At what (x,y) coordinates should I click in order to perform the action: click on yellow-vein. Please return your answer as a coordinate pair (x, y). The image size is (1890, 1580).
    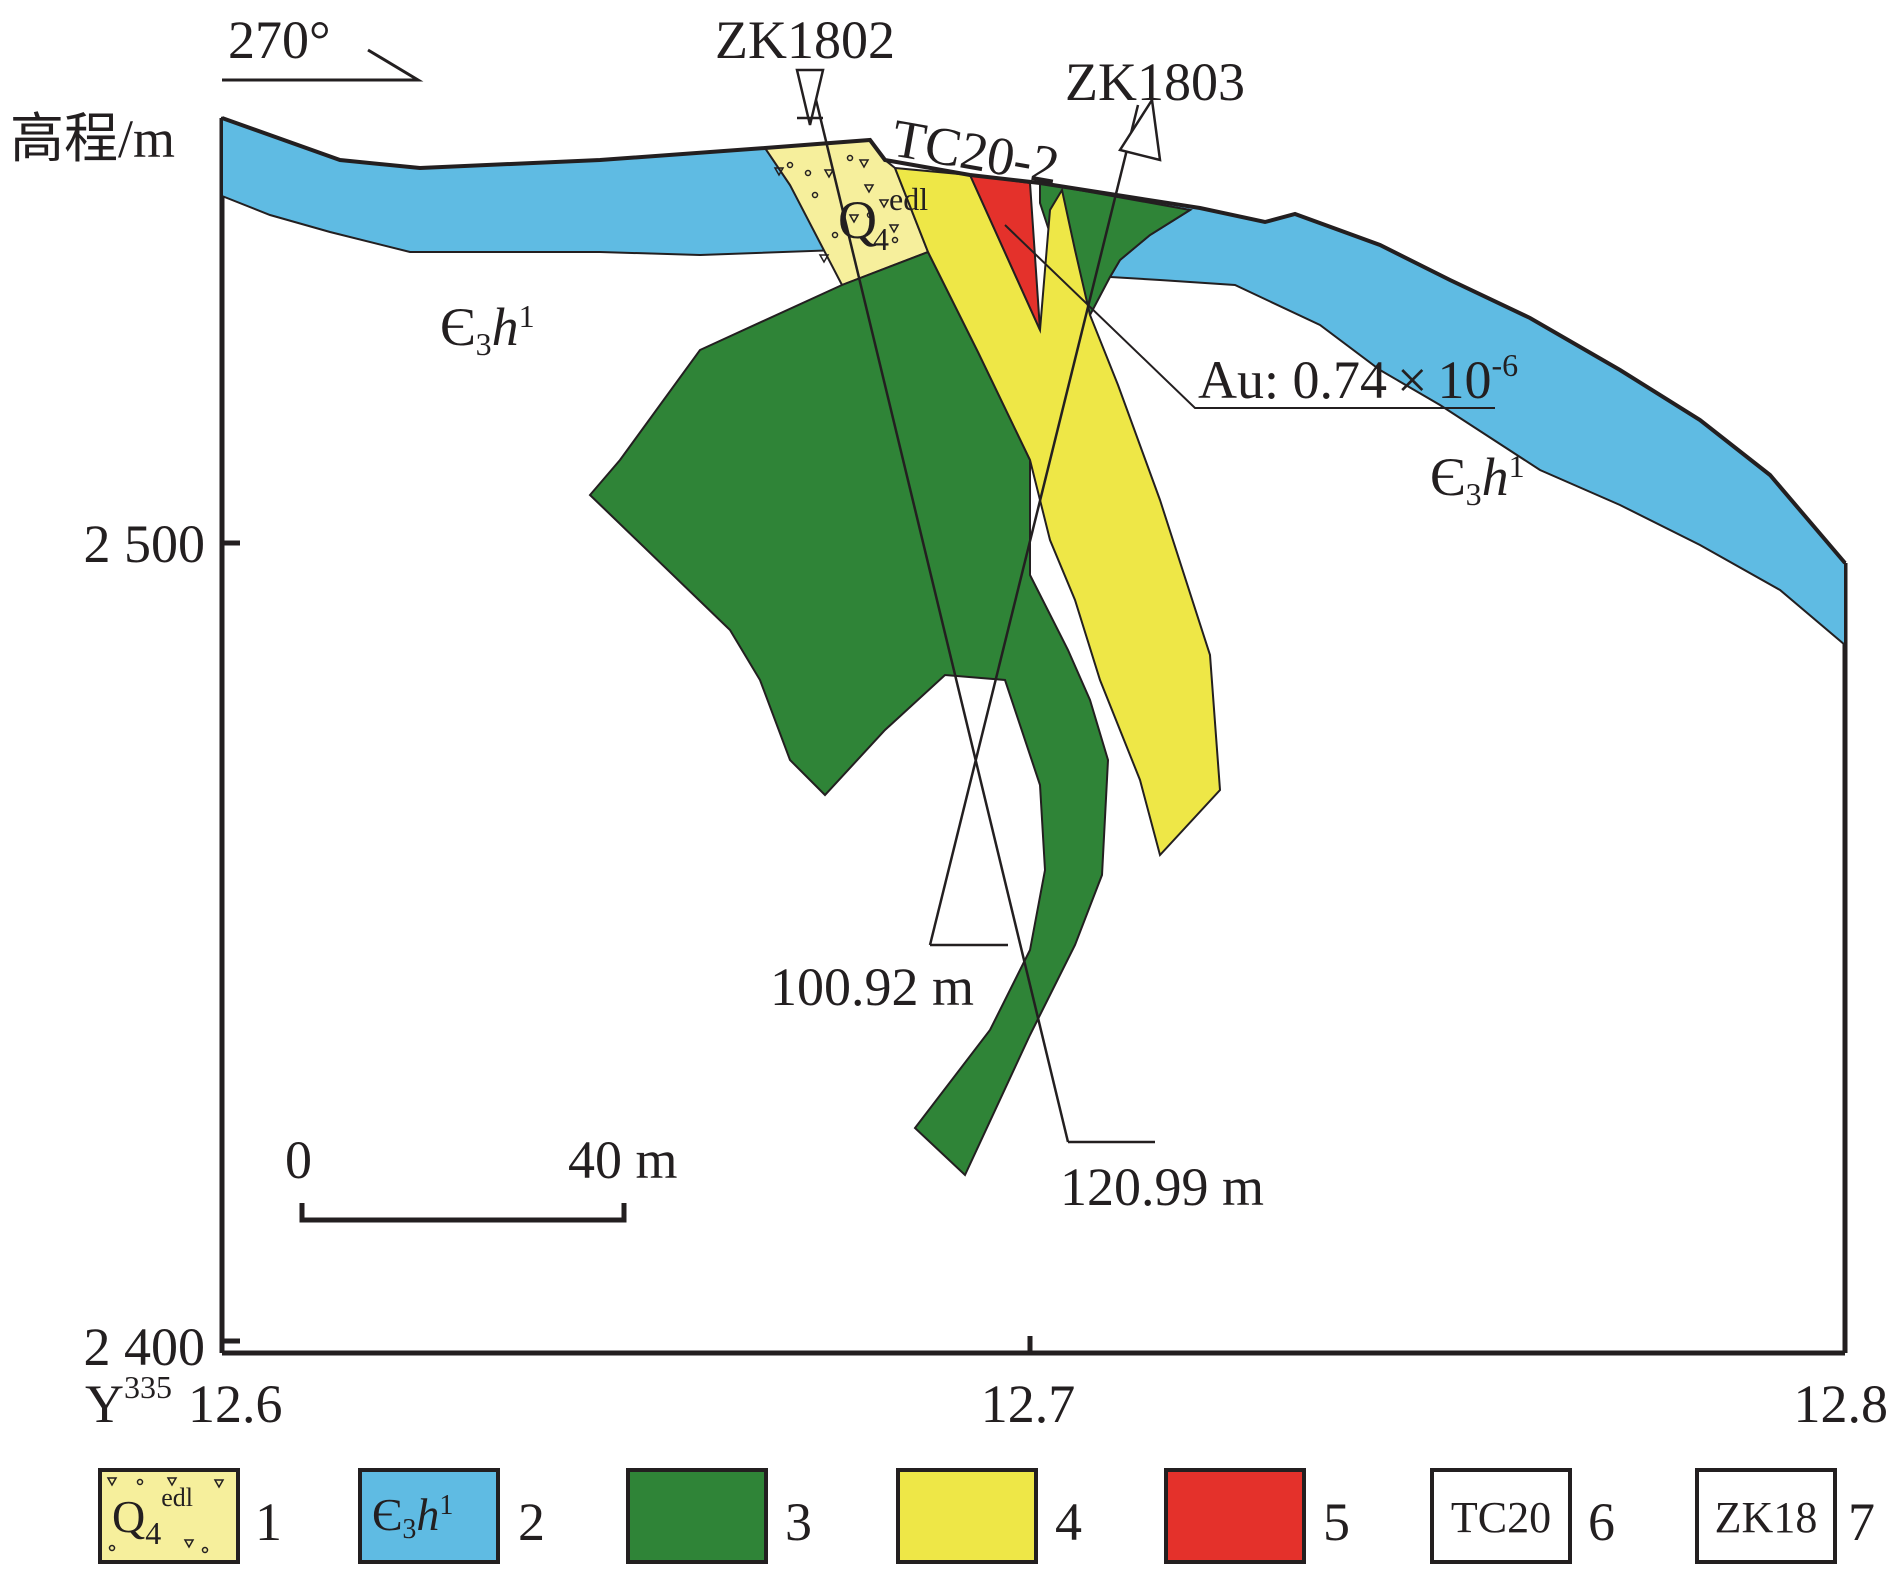
    Looking at the image, I should click on (1057, 512).